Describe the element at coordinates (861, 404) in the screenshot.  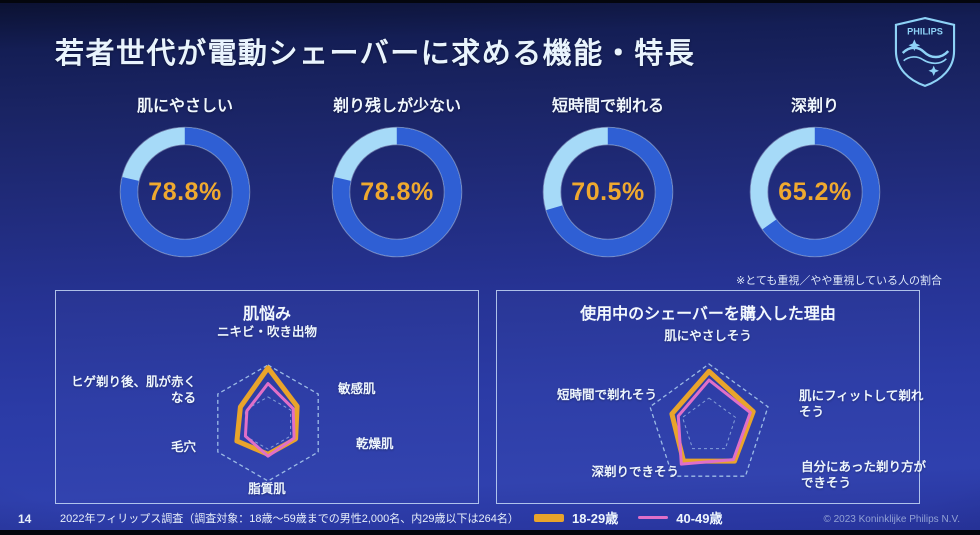
I see `radar-axis-label: 肌にフィットして剃れそう` at that location.